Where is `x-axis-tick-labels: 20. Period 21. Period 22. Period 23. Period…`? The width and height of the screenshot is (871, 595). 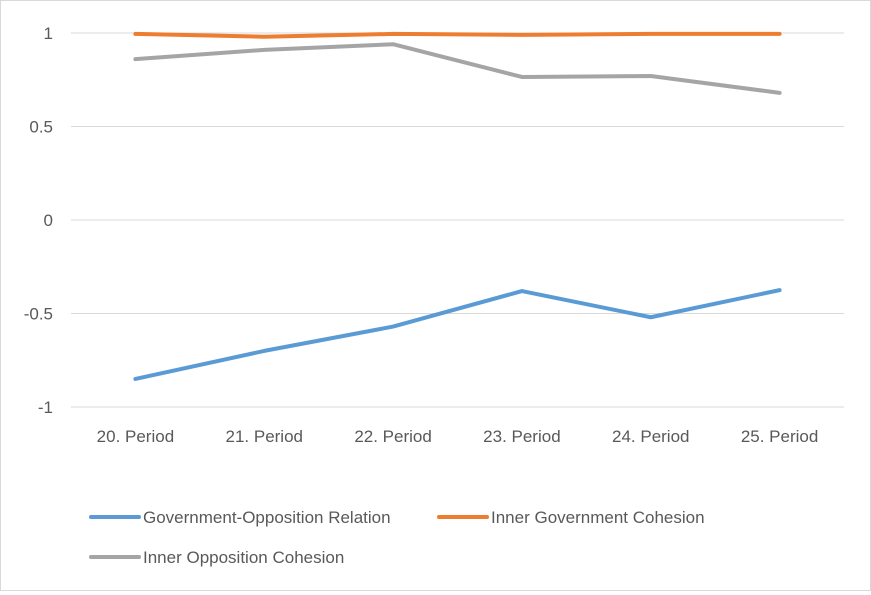 x-axis-tick-labels: 20. Period 21. Period 22. Period 23. Period… is located at coordinates (458, 436).